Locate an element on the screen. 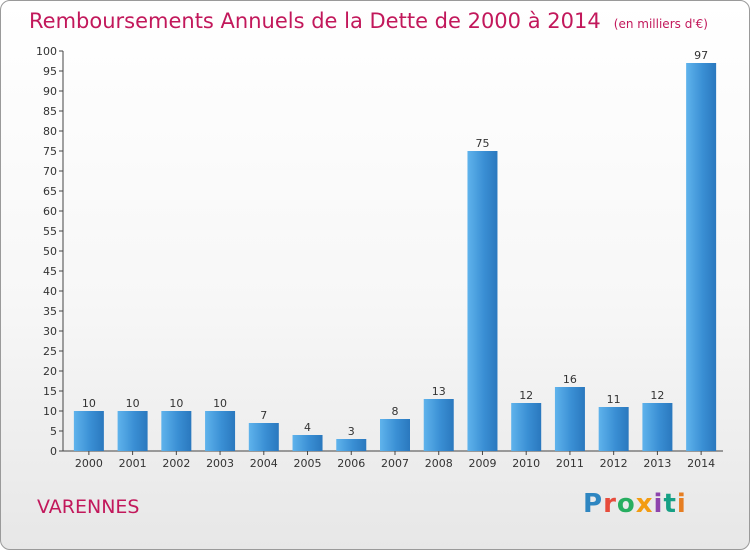 The image size is (750, 550). logo-letter: r is located at coordinates (610, 504).